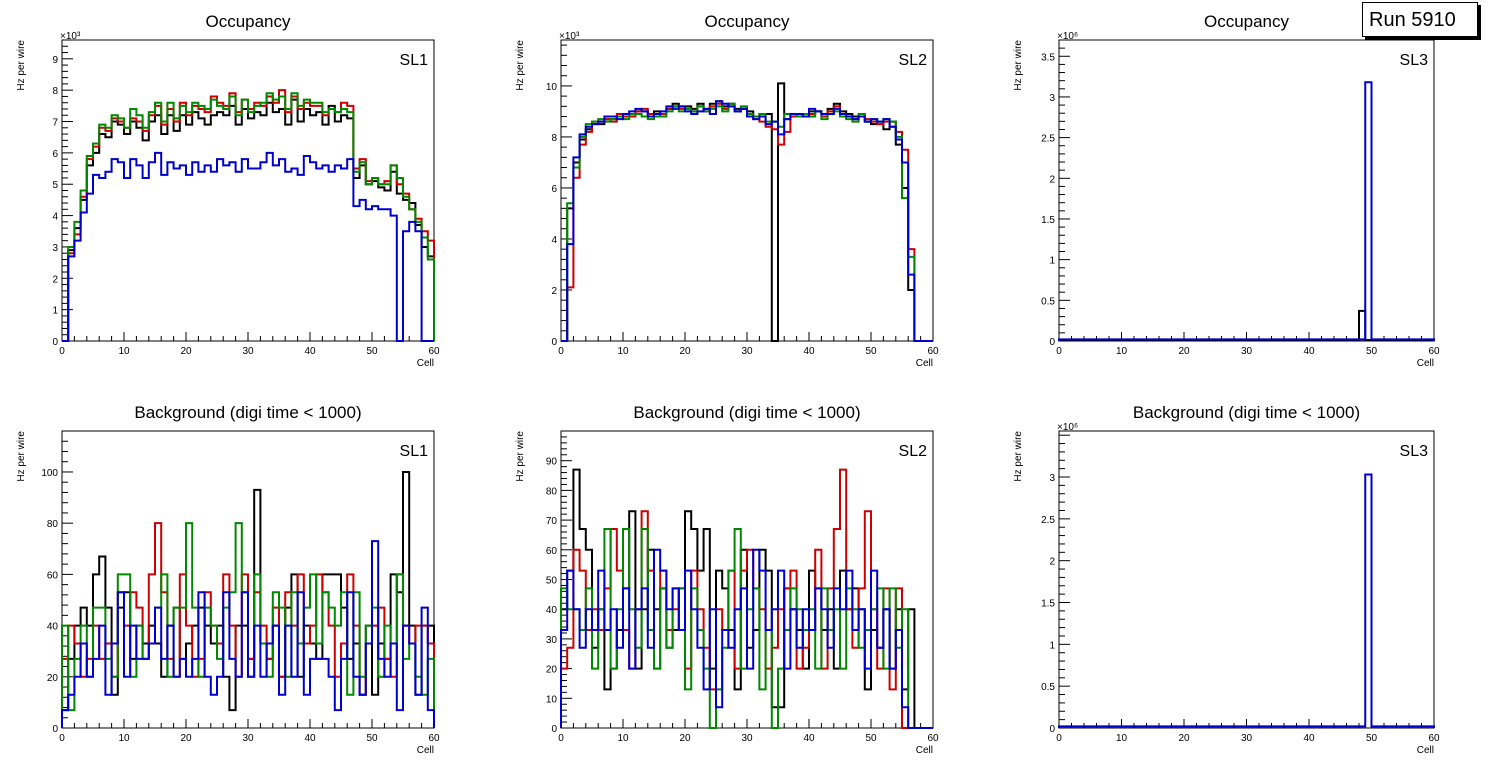 The image size is (1496, 772). Describe the element at coordinates (552, 640) in the screenshot. I see `y-tick-label: 30` at that location.